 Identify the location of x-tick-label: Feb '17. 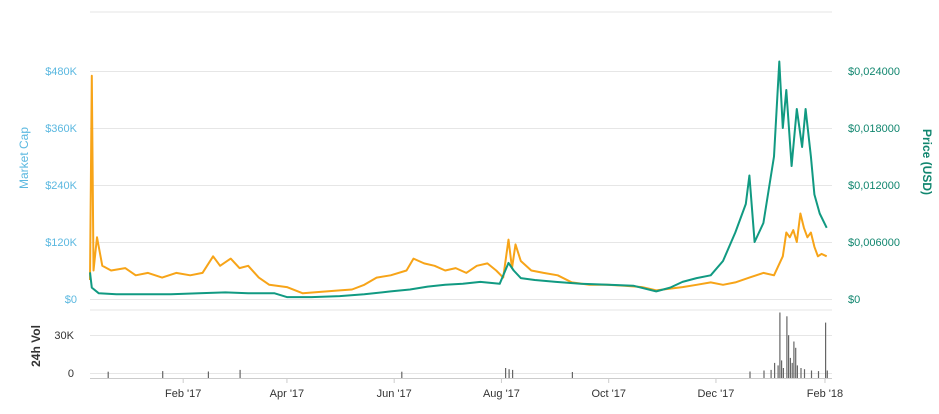
(183, 394).